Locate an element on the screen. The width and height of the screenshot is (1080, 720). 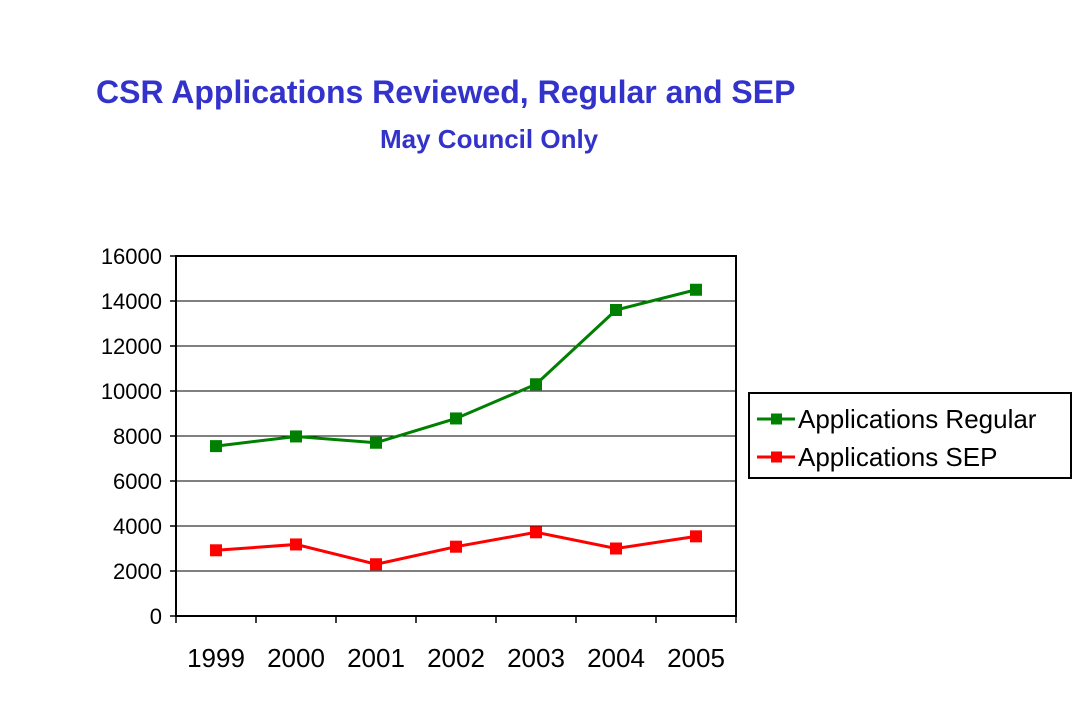
x-tick-label: 2000 is located at coordinates (296, 658).